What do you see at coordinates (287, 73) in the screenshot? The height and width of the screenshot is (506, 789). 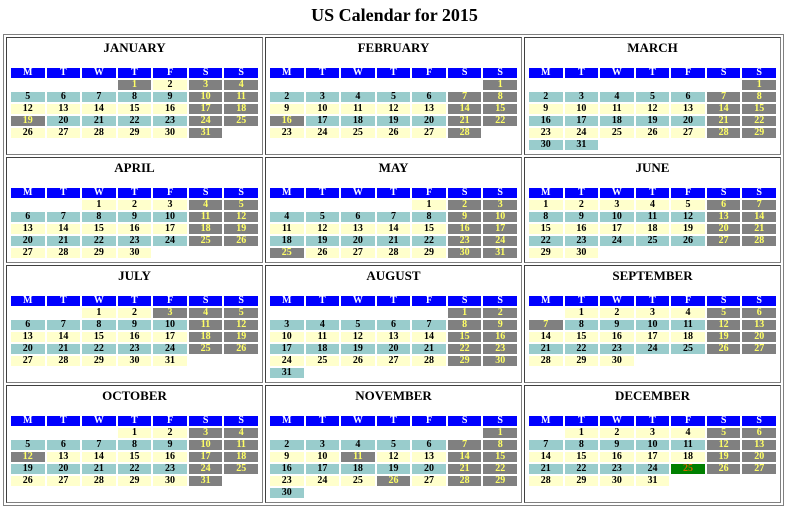 I see `weekday-header: M` at bounding box center [287, 73].